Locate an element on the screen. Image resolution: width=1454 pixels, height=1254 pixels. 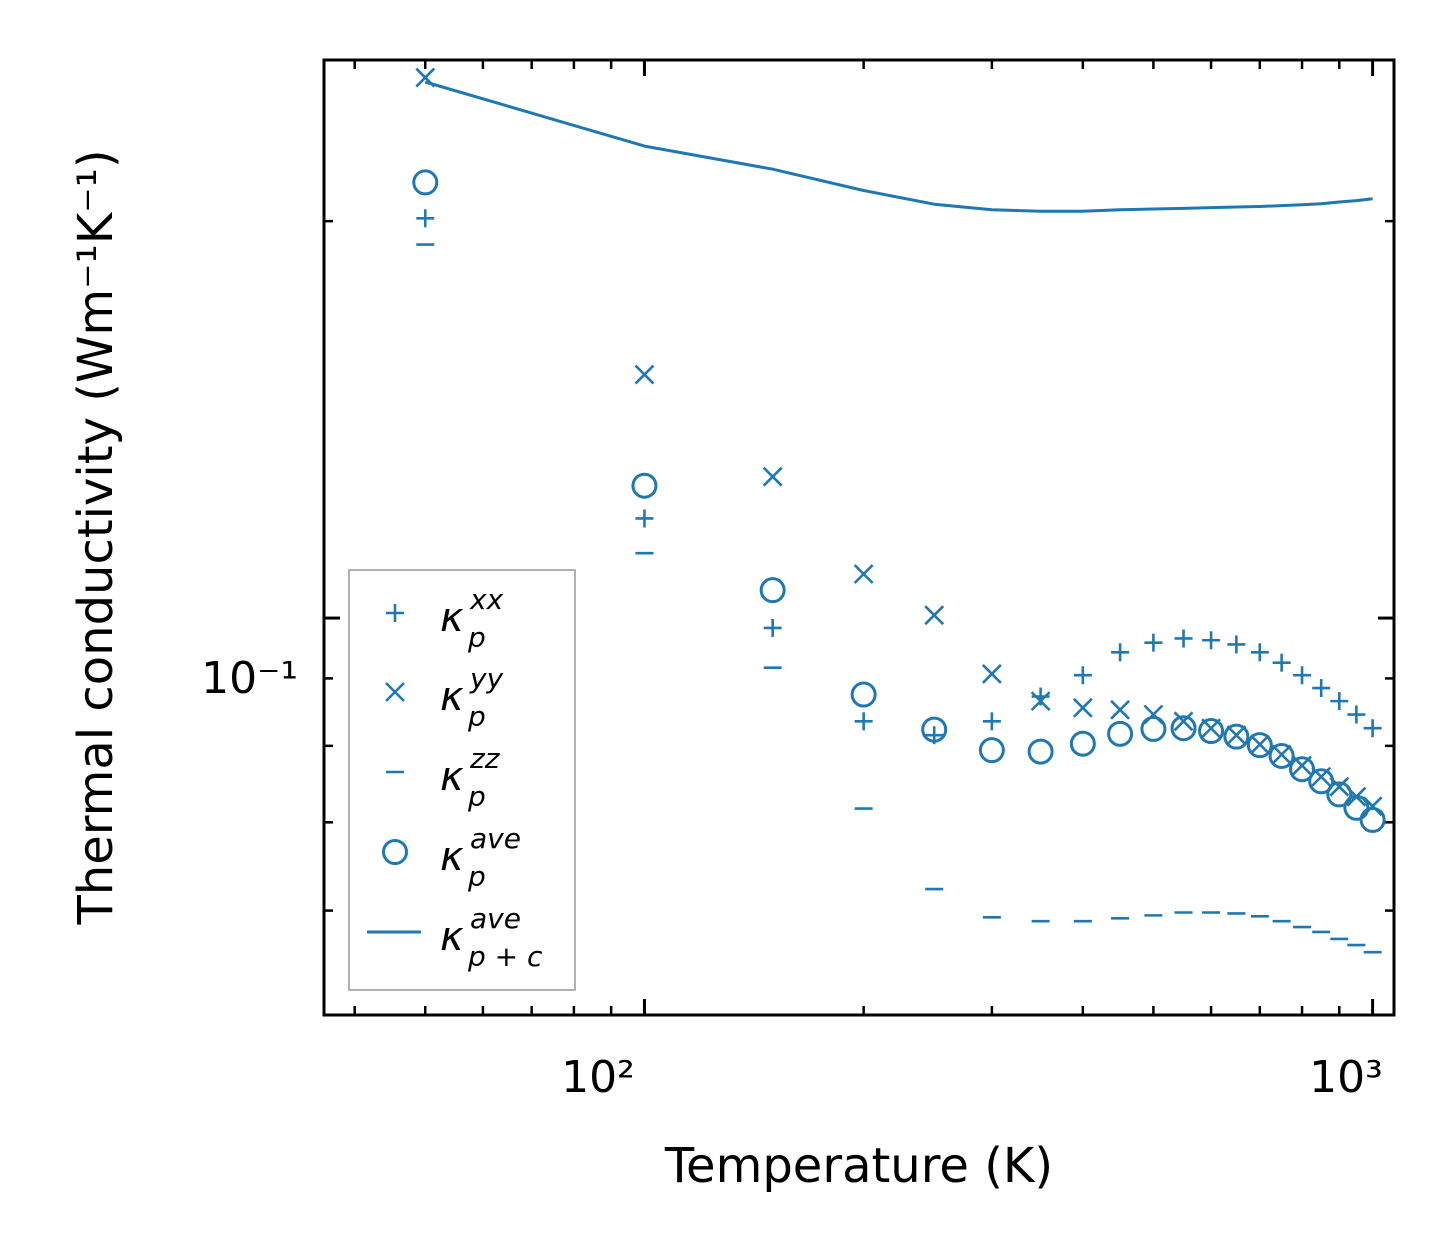
series-line is located at coordinates (898, 146).